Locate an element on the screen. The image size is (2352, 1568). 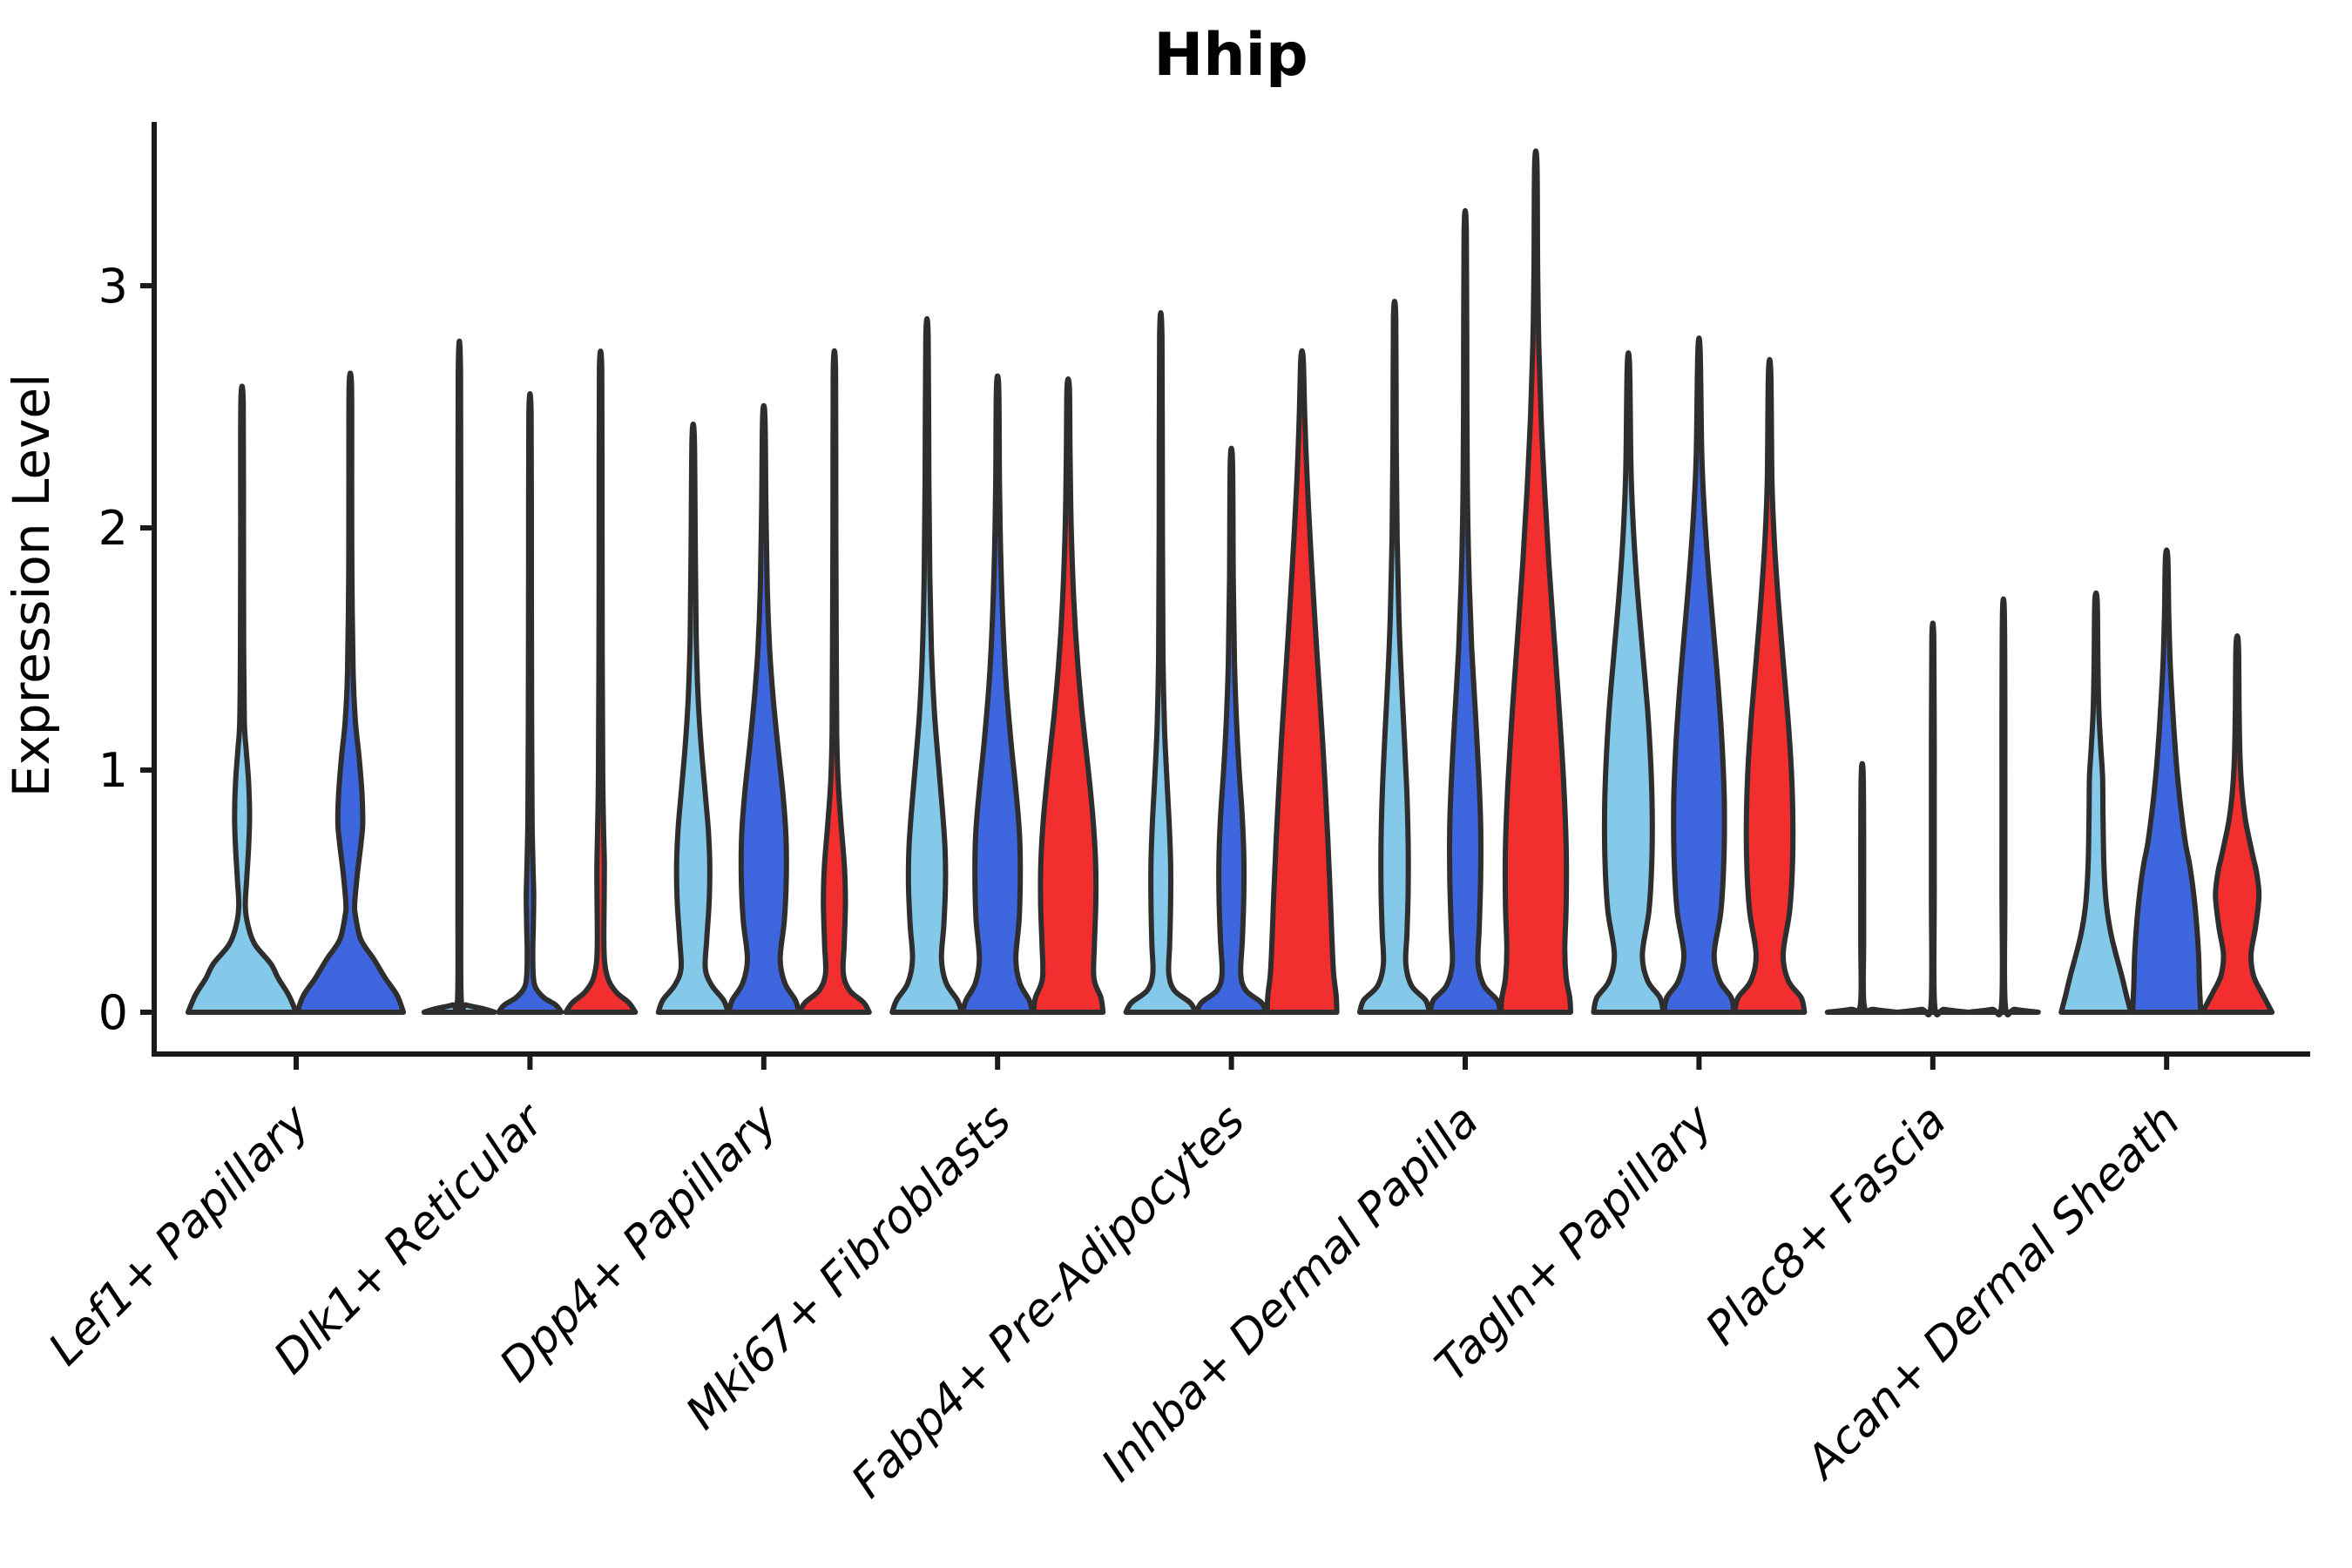
y-axis-label: Expression Level is located at coordinates (32, 585).